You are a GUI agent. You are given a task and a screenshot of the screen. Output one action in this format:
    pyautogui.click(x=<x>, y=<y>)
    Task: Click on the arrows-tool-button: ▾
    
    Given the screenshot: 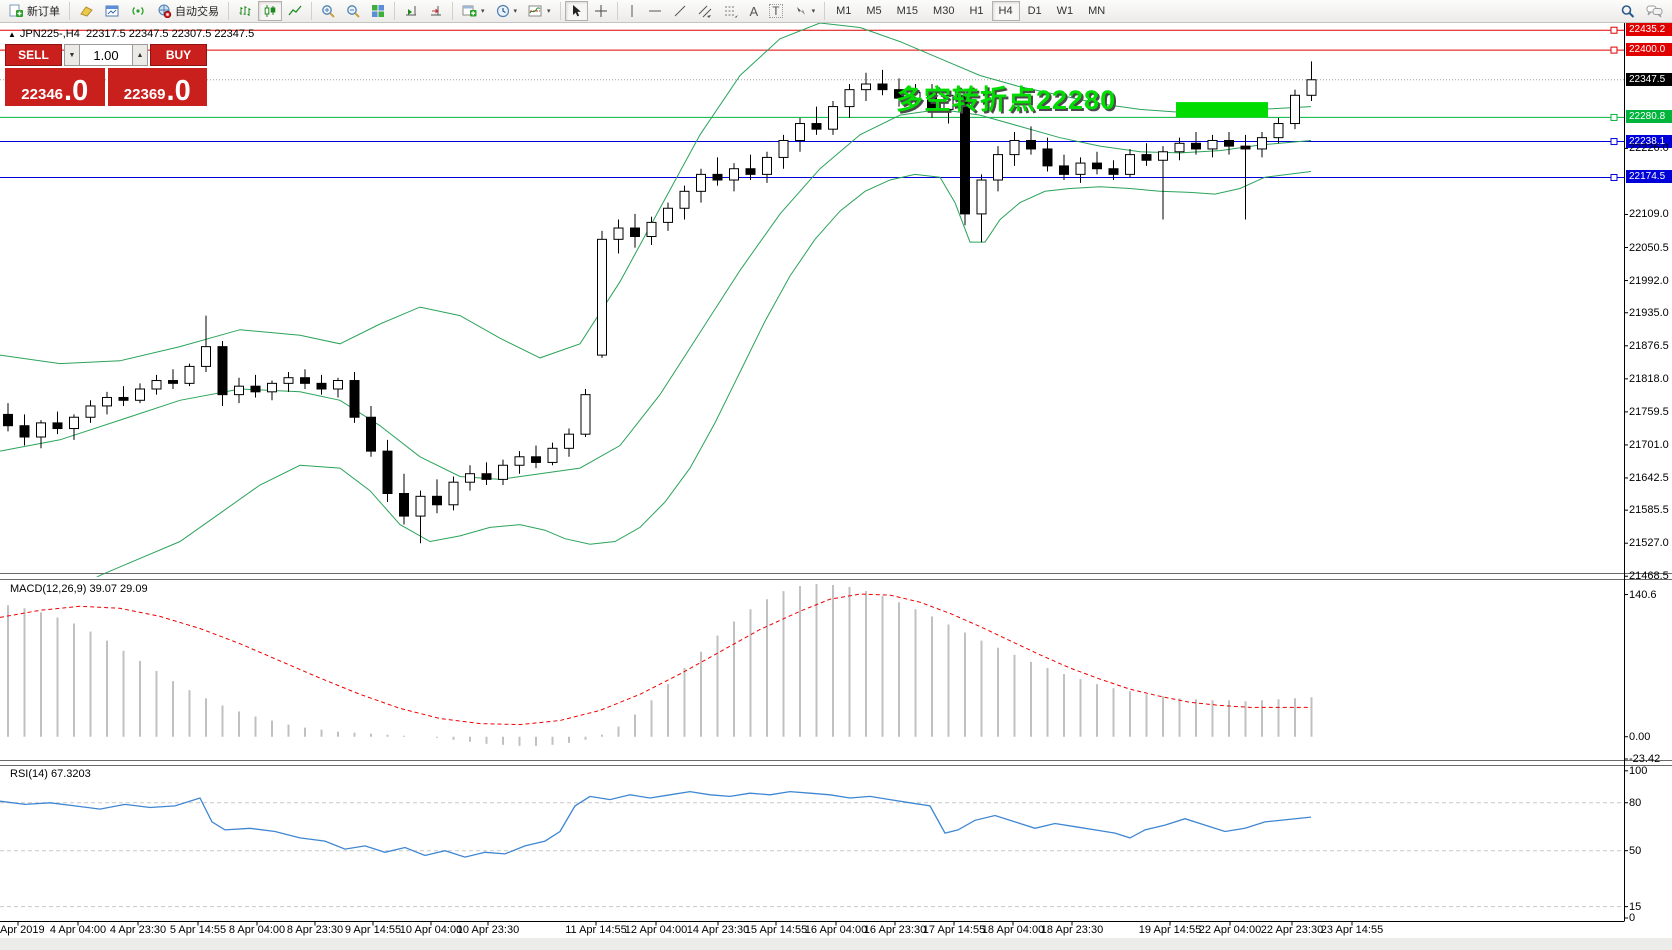 What is the action you would take?
    pyautogui.click(x=805, y=11)
    